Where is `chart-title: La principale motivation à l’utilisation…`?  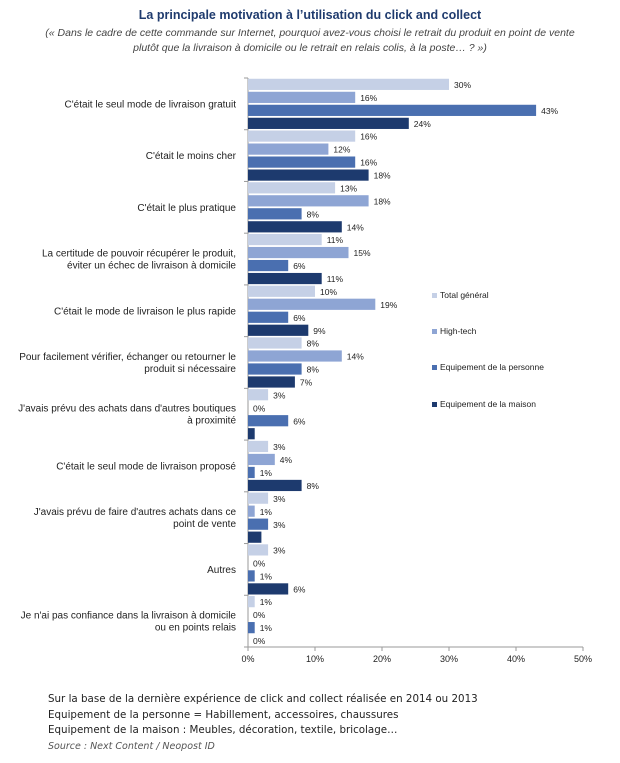 chart-title: La principale motivation à l’utilisation… is located at coordinates (310, 15).